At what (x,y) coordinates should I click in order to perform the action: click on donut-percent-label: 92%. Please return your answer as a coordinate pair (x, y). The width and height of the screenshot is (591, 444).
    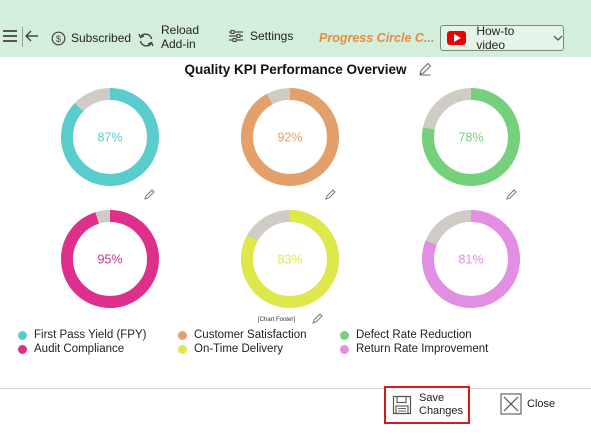
    Looking at the image, I should click on (289, 138).